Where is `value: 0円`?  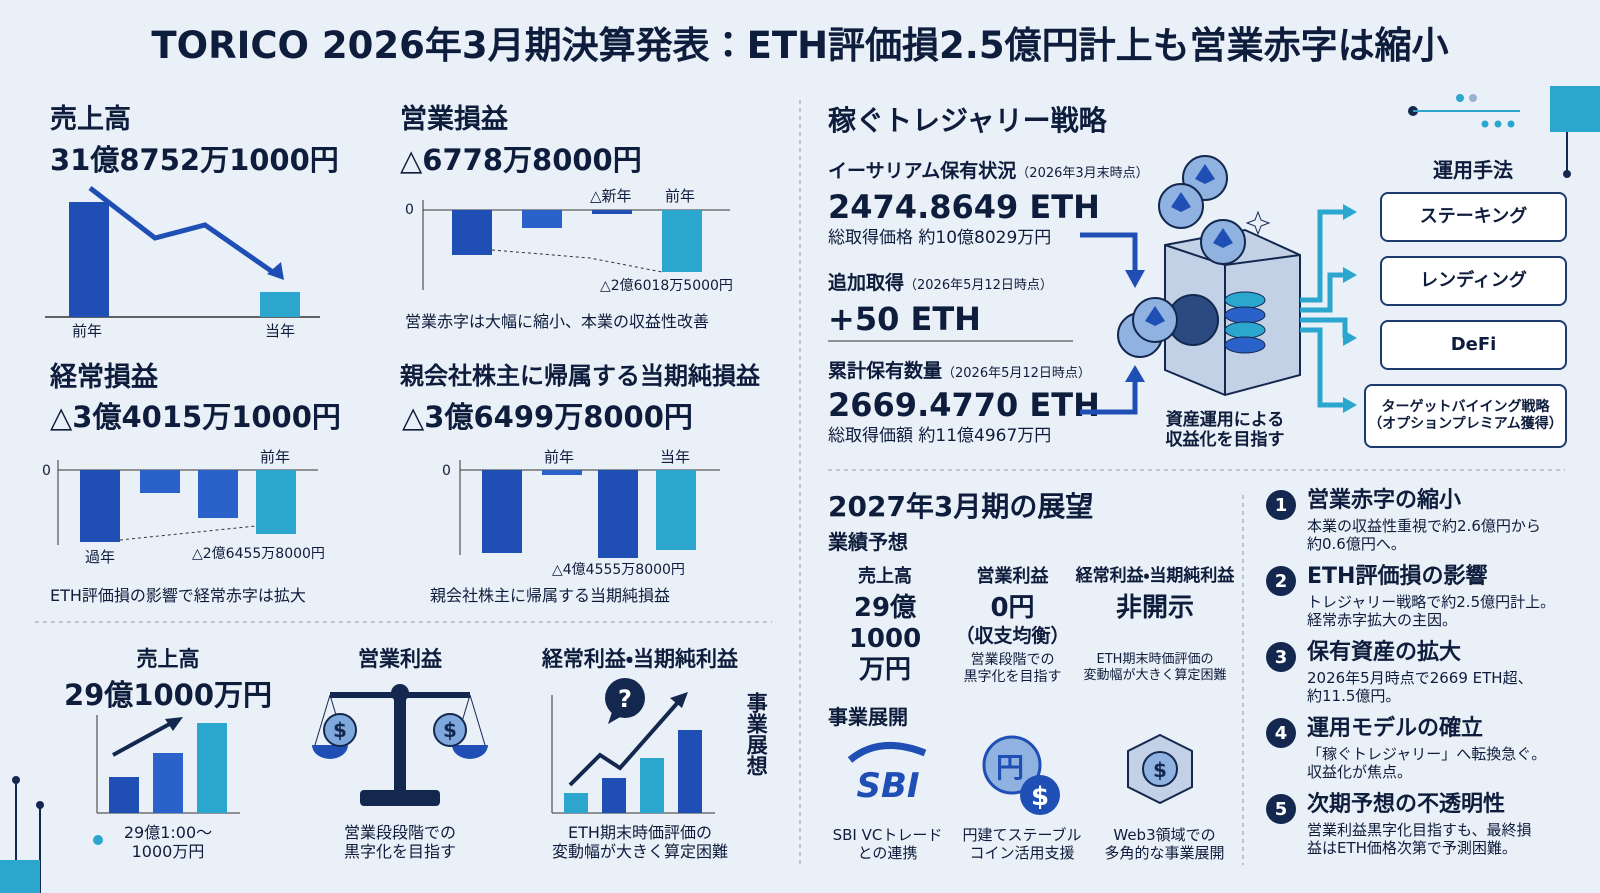 value: 0円 is located at coordinates (1012, 608).